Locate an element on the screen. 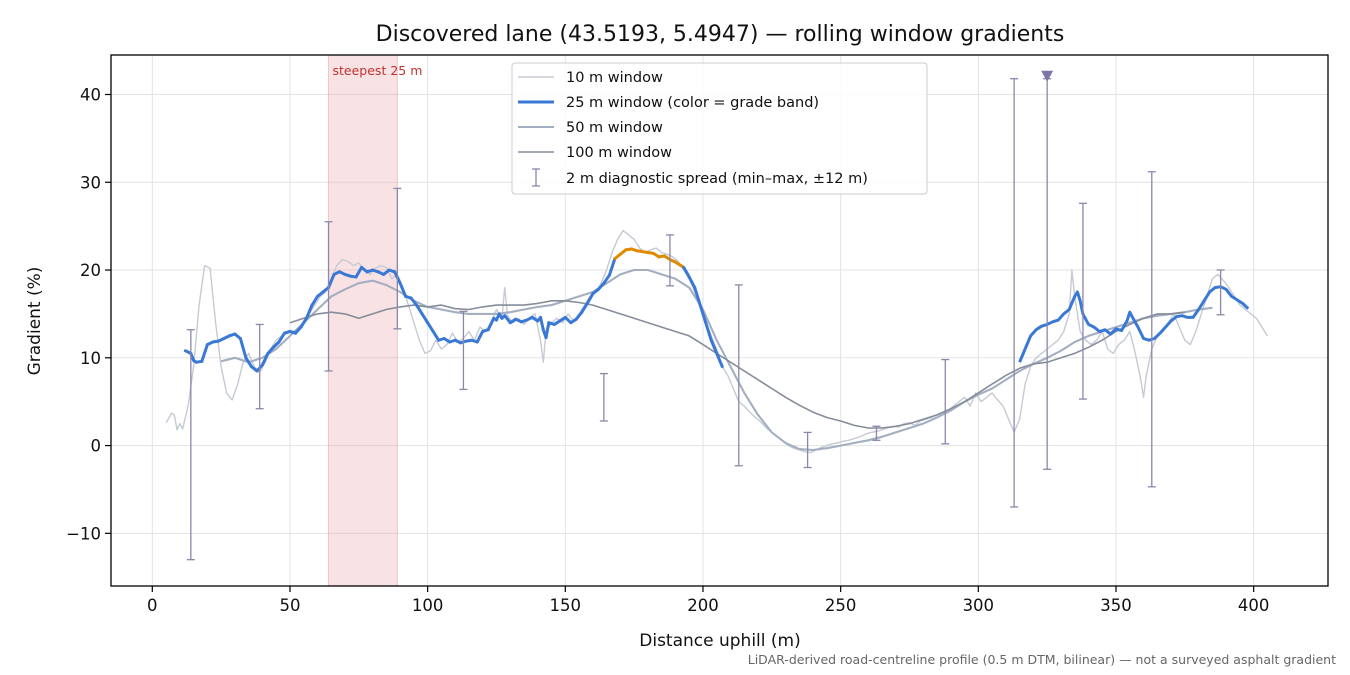 This screenshot has height=675, width=1350. legend-swatch-errorbar is located at coordinates (536, 177).